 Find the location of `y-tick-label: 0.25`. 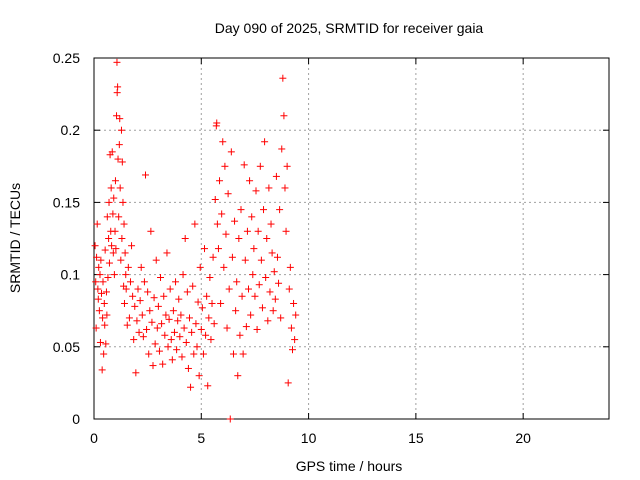

y-tick-label: 0.25 is located at coordinates (66, 58).